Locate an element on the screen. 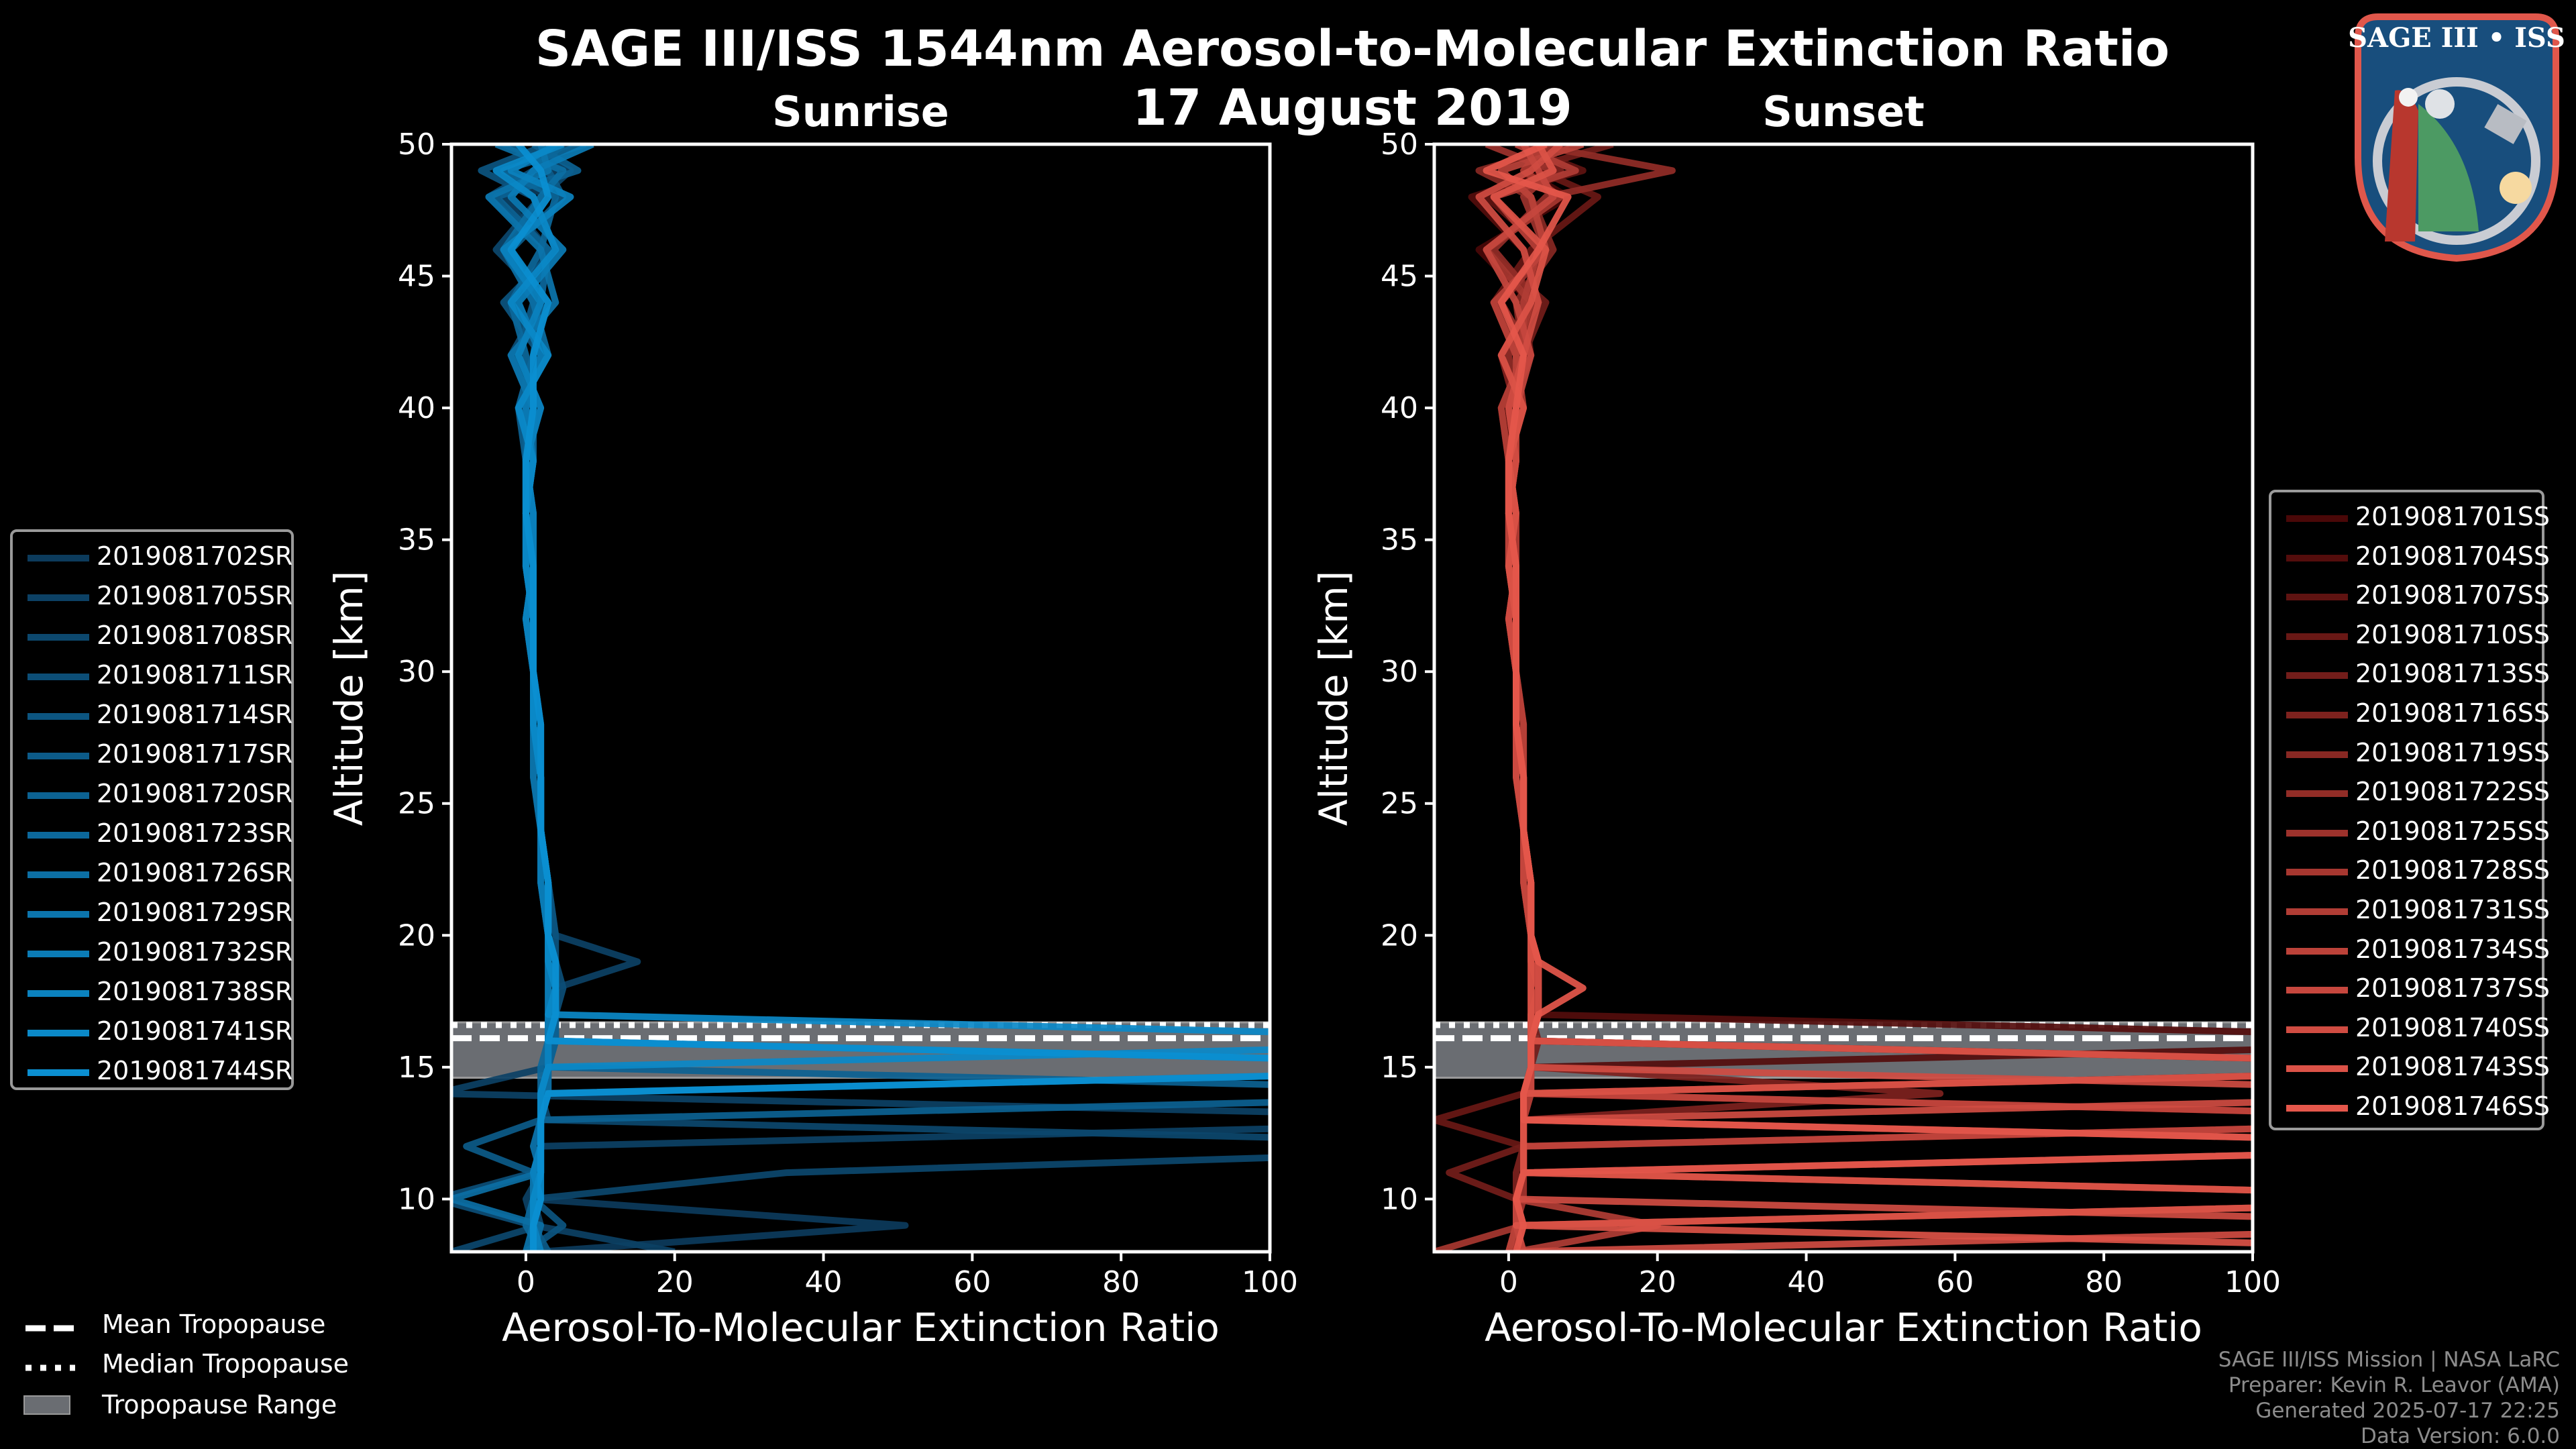 The image size is (2576, 1449). x-tick-label: 80 is located at coordinates (1121, 1282).